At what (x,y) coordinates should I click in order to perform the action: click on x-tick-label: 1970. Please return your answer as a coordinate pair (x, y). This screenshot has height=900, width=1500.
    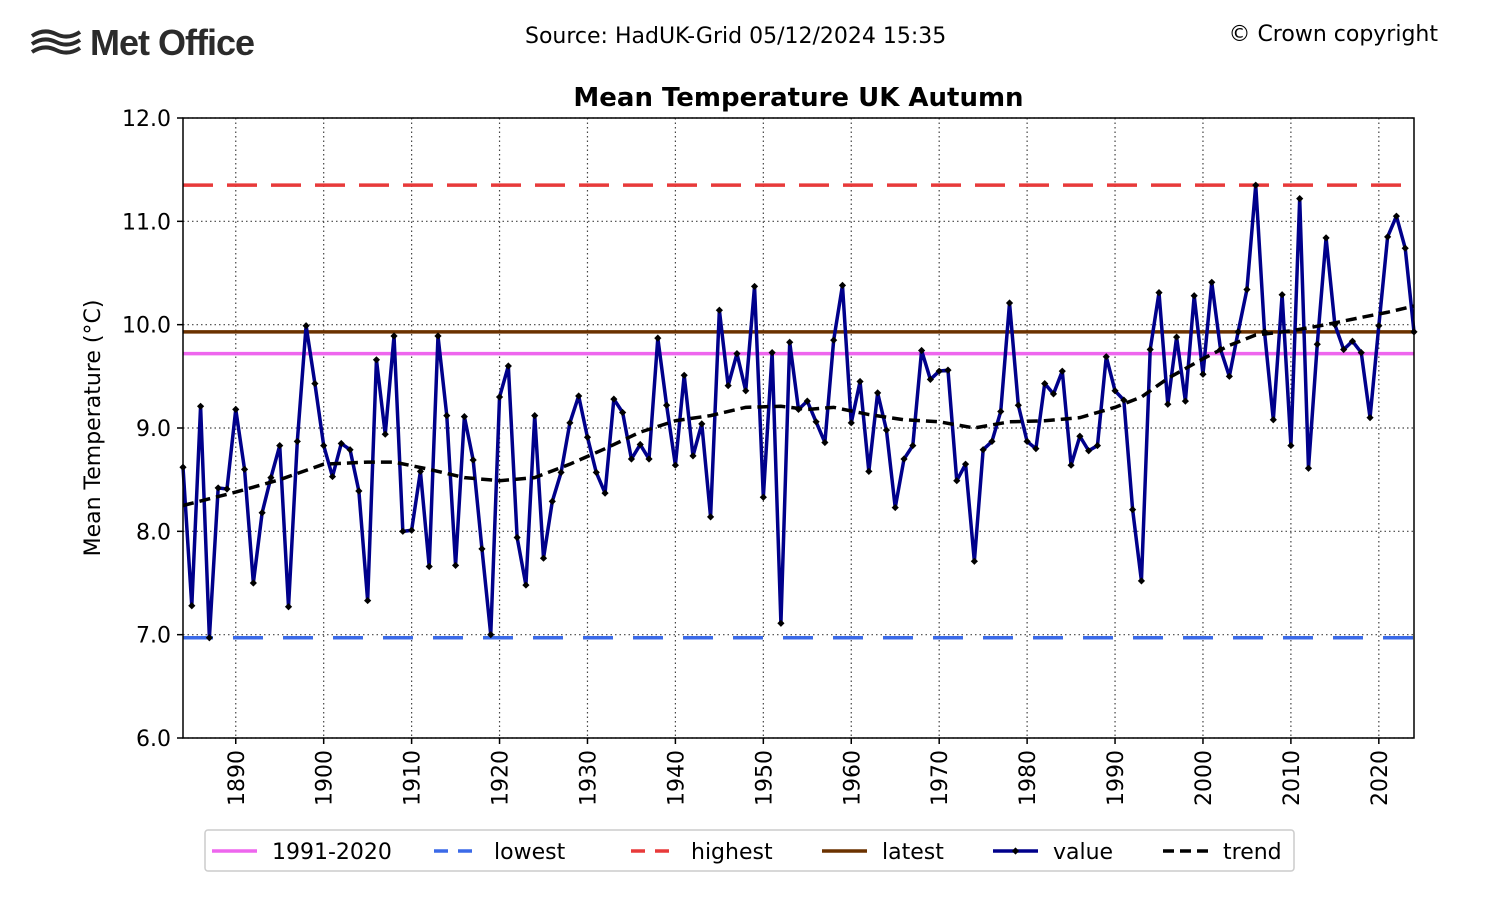
    Looking at the image, I should click on (940, 778).